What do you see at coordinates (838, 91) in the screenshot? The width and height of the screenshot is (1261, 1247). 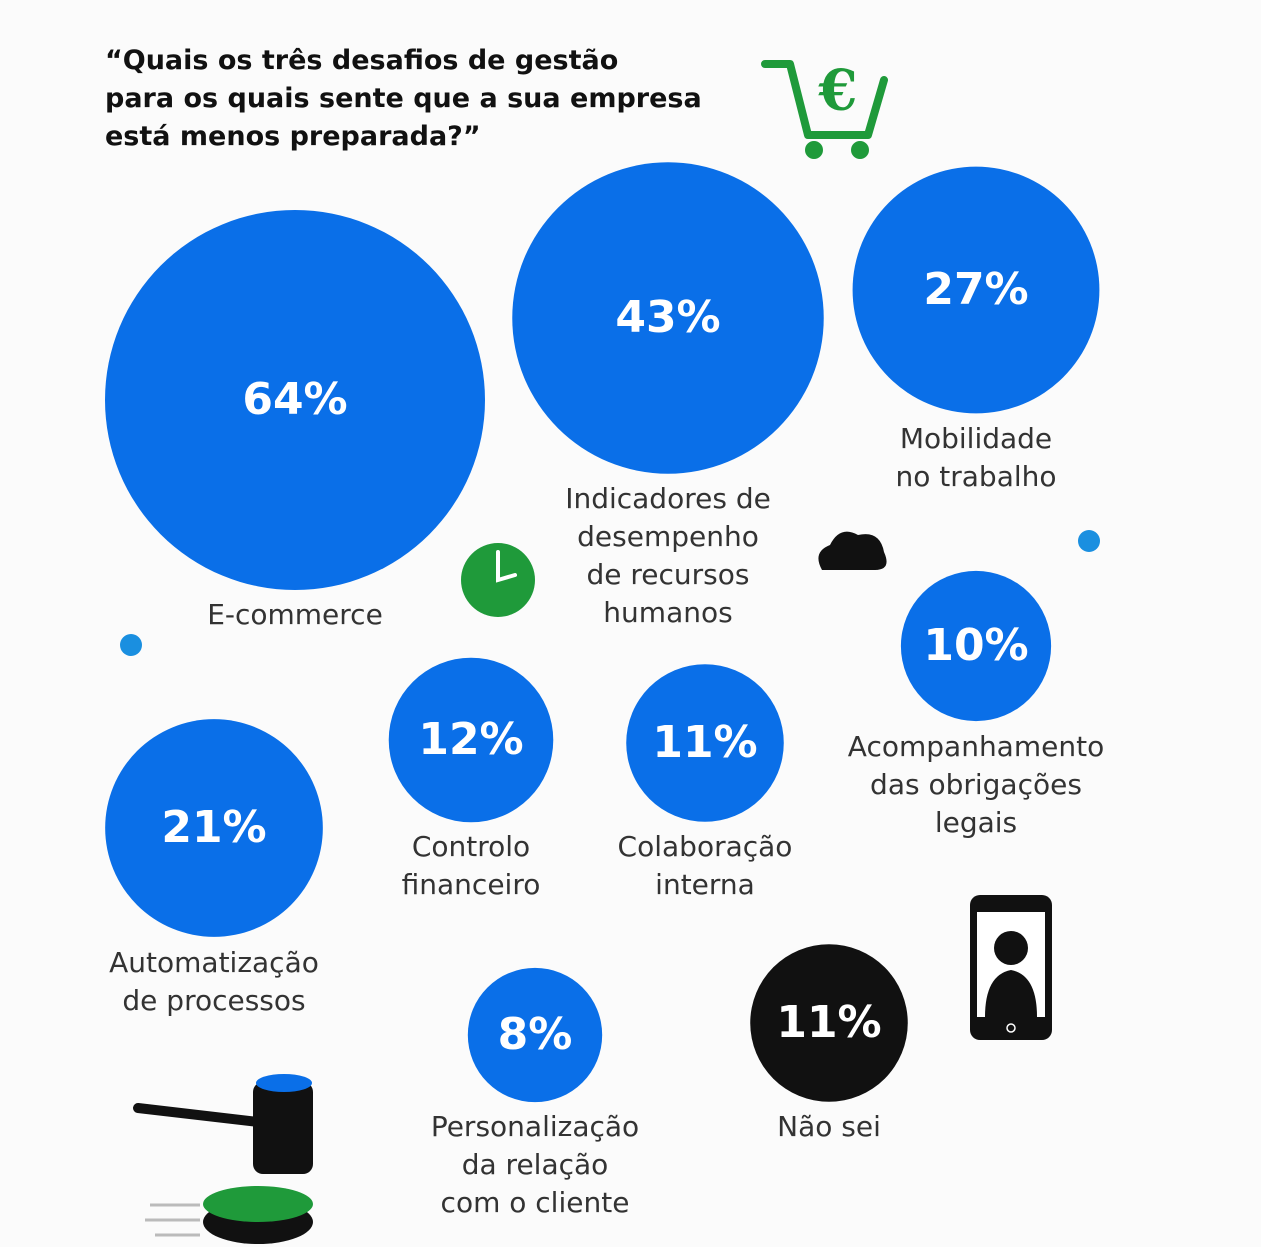 I see `euro-icon: €` at bounding box center [838, 91].